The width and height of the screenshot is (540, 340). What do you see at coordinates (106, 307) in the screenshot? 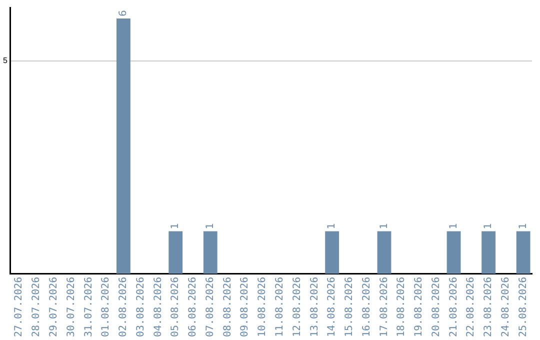
I see `x-tick-label: 01.08.2026` at bounding box center [106, 307].